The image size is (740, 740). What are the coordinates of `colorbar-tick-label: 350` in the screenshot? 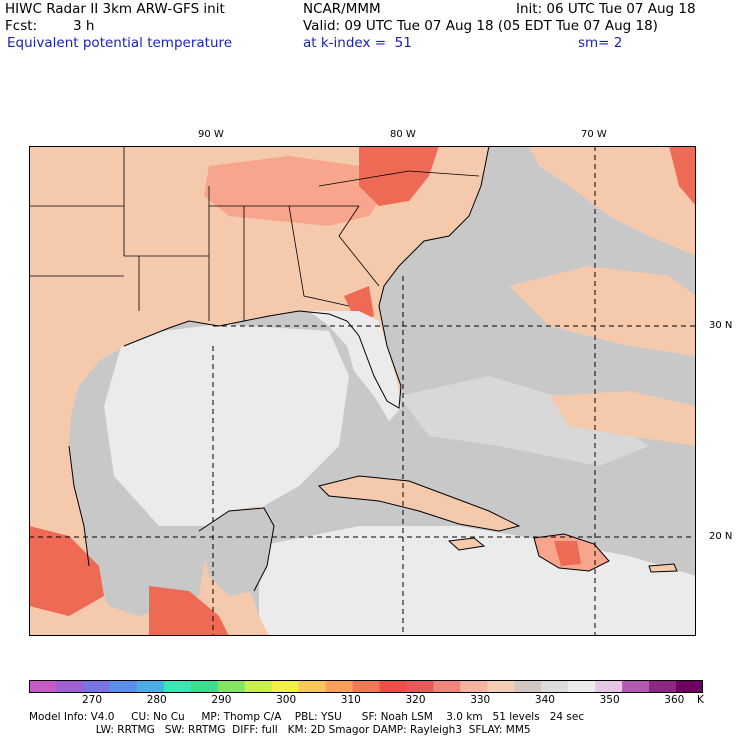 It's located at (609, 700).